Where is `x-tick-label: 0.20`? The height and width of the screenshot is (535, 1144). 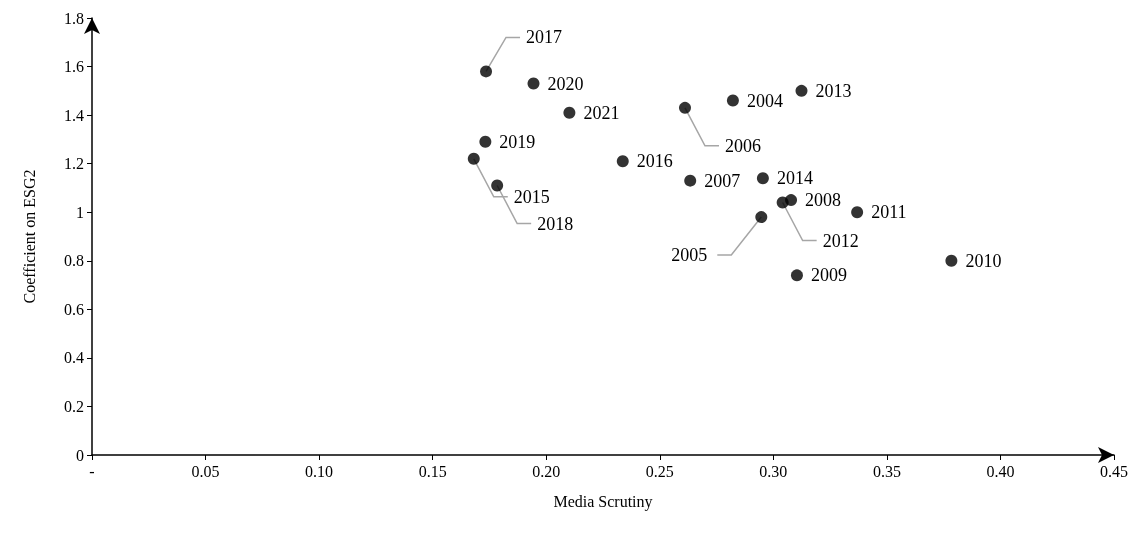 x-tick-label: 0.20 is located at coordinates (546, 471).